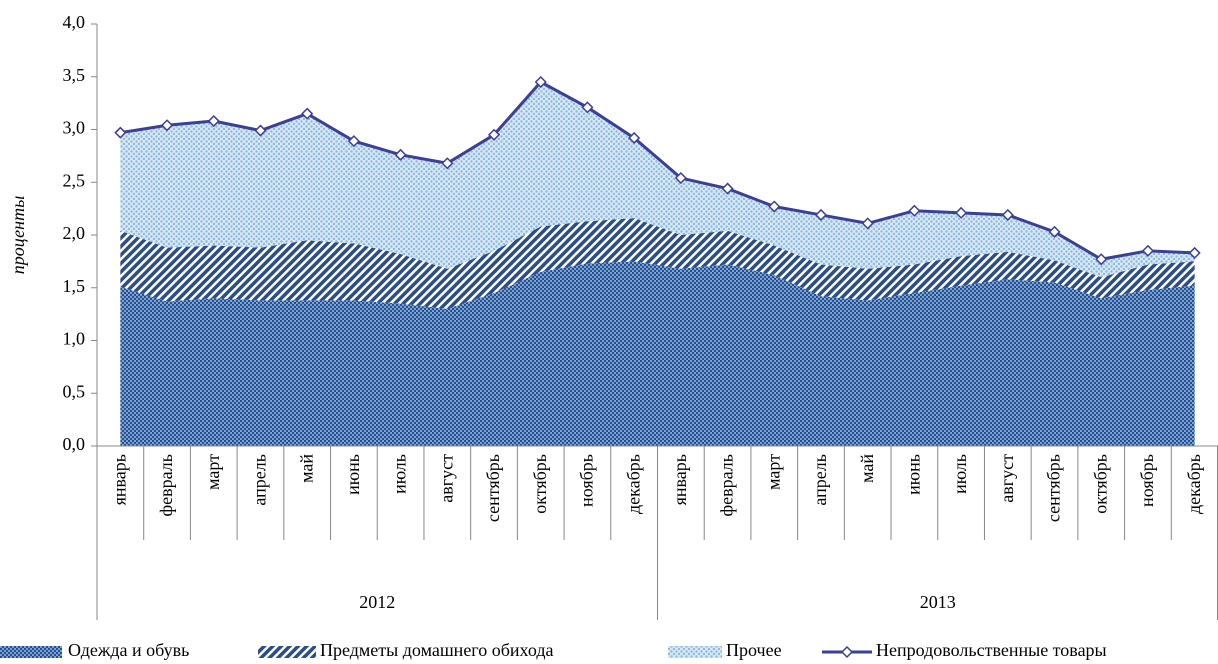 This screenshot has width=1218, height=664. Describe the element at coordinates (74, 339) in the screenshot. I see `y-tick-label: 1,0` at that location.